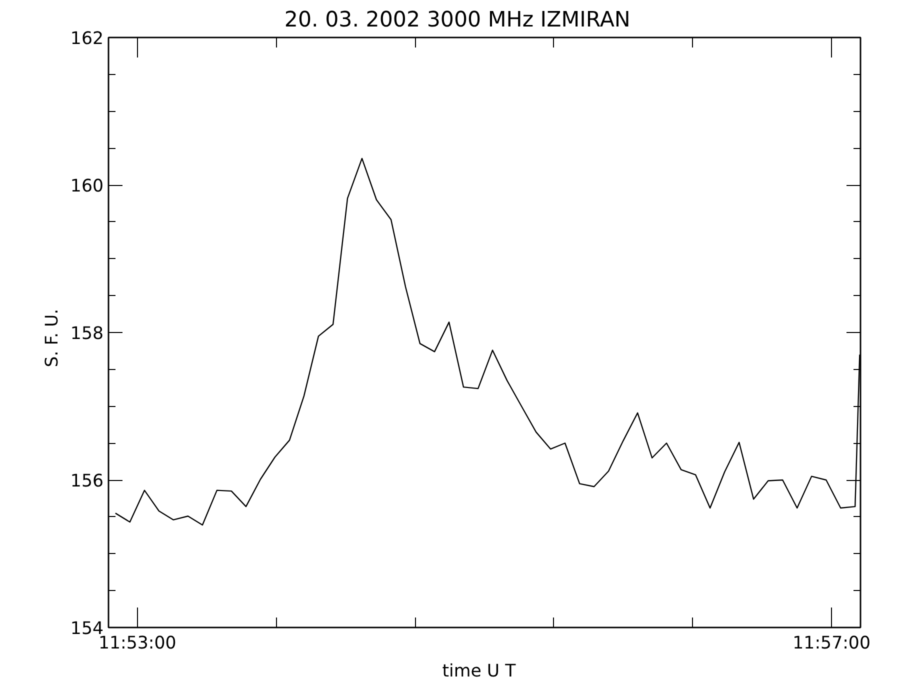 This screenshot has width=900, height=700. Describe the element at coordinates (87, 39) in the screenshot. I see `y-tick-label: 162` at that location.